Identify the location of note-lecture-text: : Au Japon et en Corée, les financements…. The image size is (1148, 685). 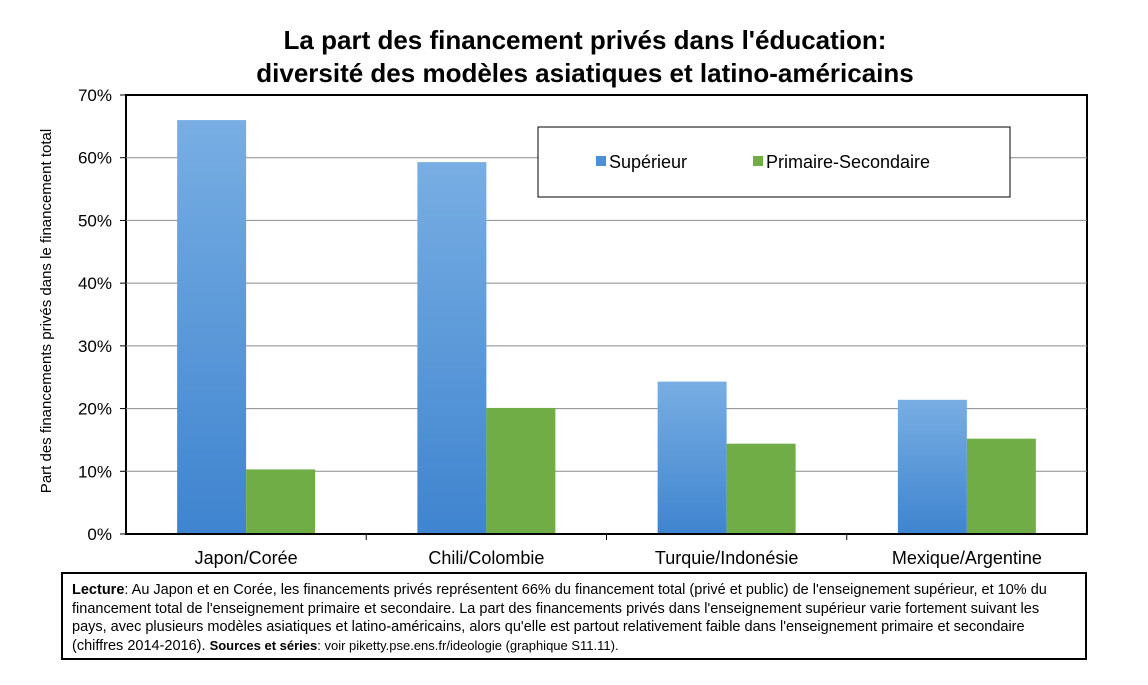
(559, 618).